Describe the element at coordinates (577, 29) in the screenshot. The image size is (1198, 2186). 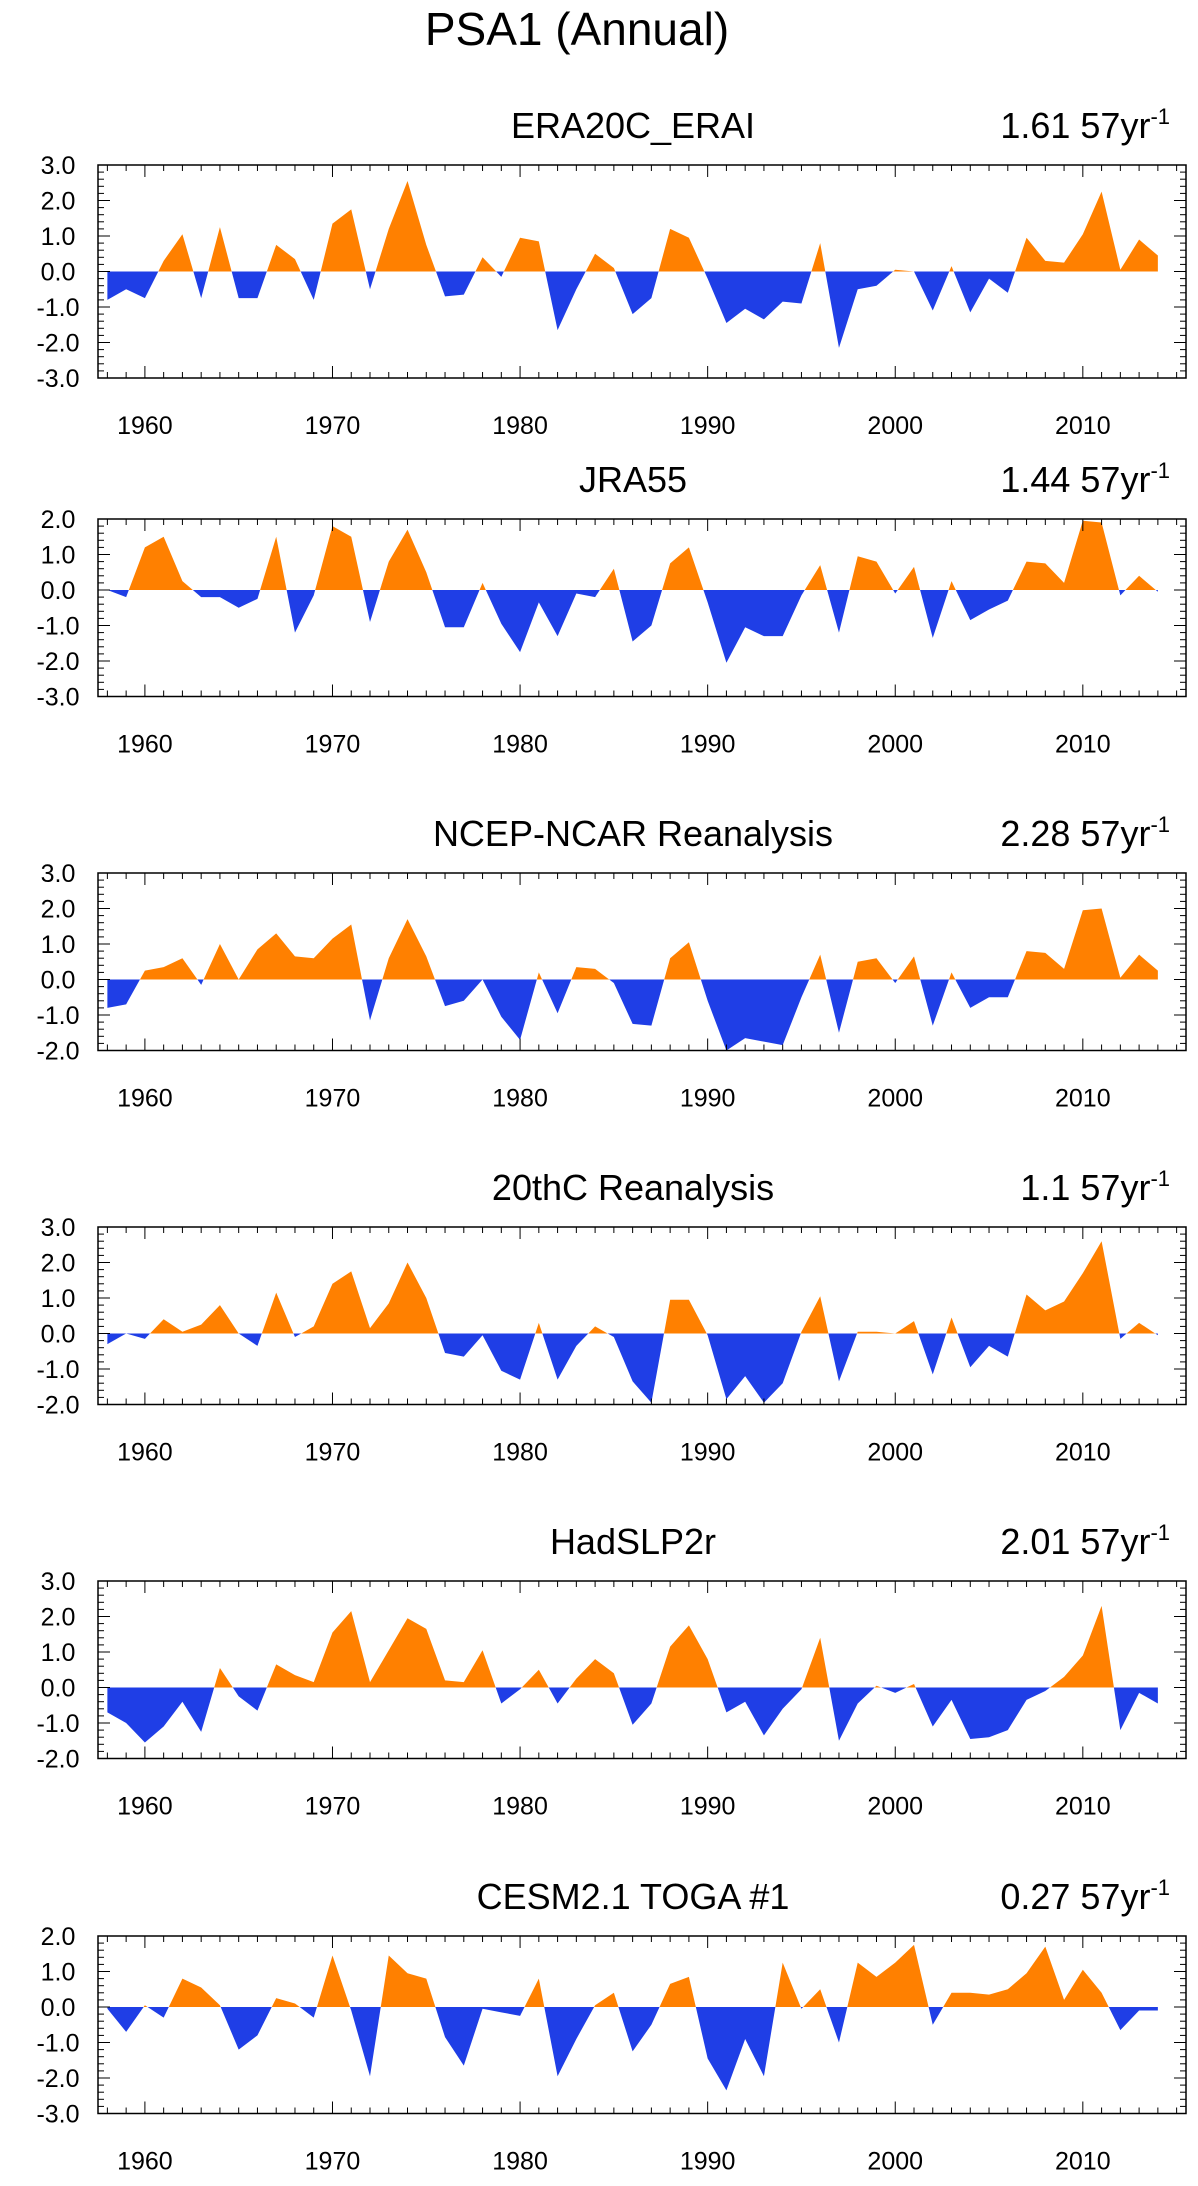
I see `figure-title: PSA1 (Annual)` at that location.